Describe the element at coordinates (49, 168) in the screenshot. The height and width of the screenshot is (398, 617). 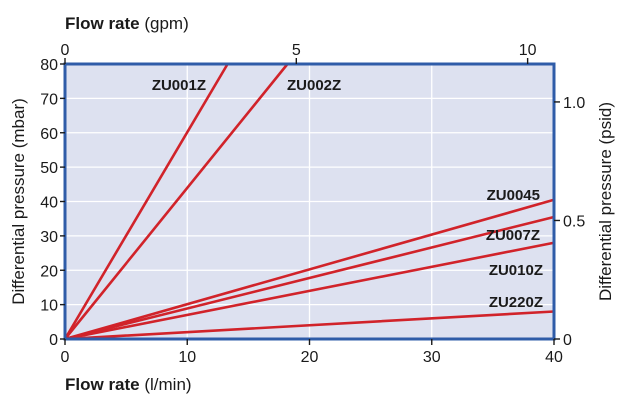
I see `y-tick-label: 50` at that location.